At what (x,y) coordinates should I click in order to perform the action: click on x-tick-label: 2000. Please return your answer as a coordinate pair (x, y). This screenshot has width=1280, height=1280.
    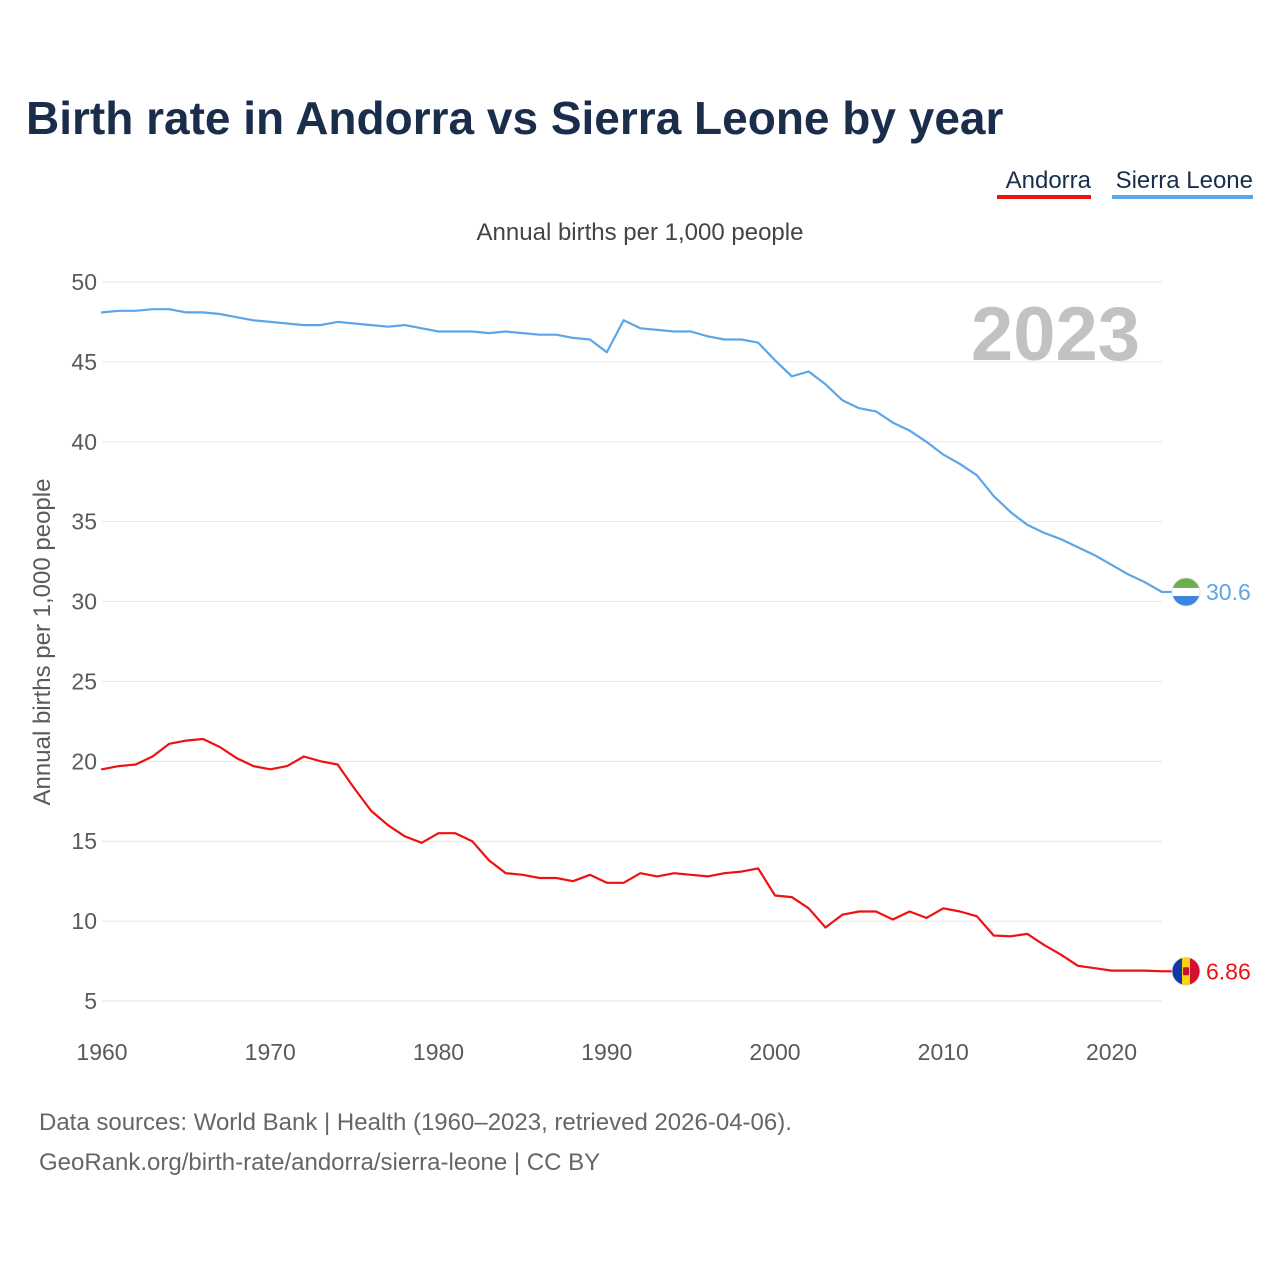
    Looking at the image, I should click on (774, 1052).